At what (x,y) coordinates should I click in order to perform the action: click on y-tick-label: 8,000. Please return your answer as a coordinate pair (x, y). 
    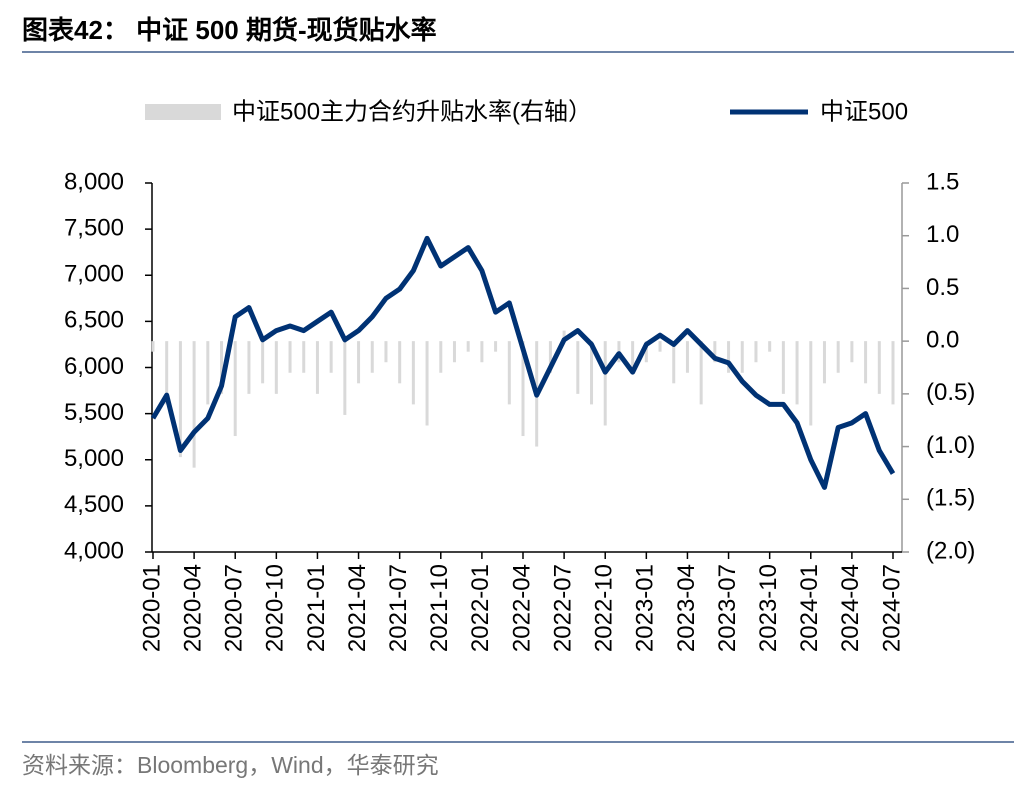
    Looking at the image, I should click on (94, 181).